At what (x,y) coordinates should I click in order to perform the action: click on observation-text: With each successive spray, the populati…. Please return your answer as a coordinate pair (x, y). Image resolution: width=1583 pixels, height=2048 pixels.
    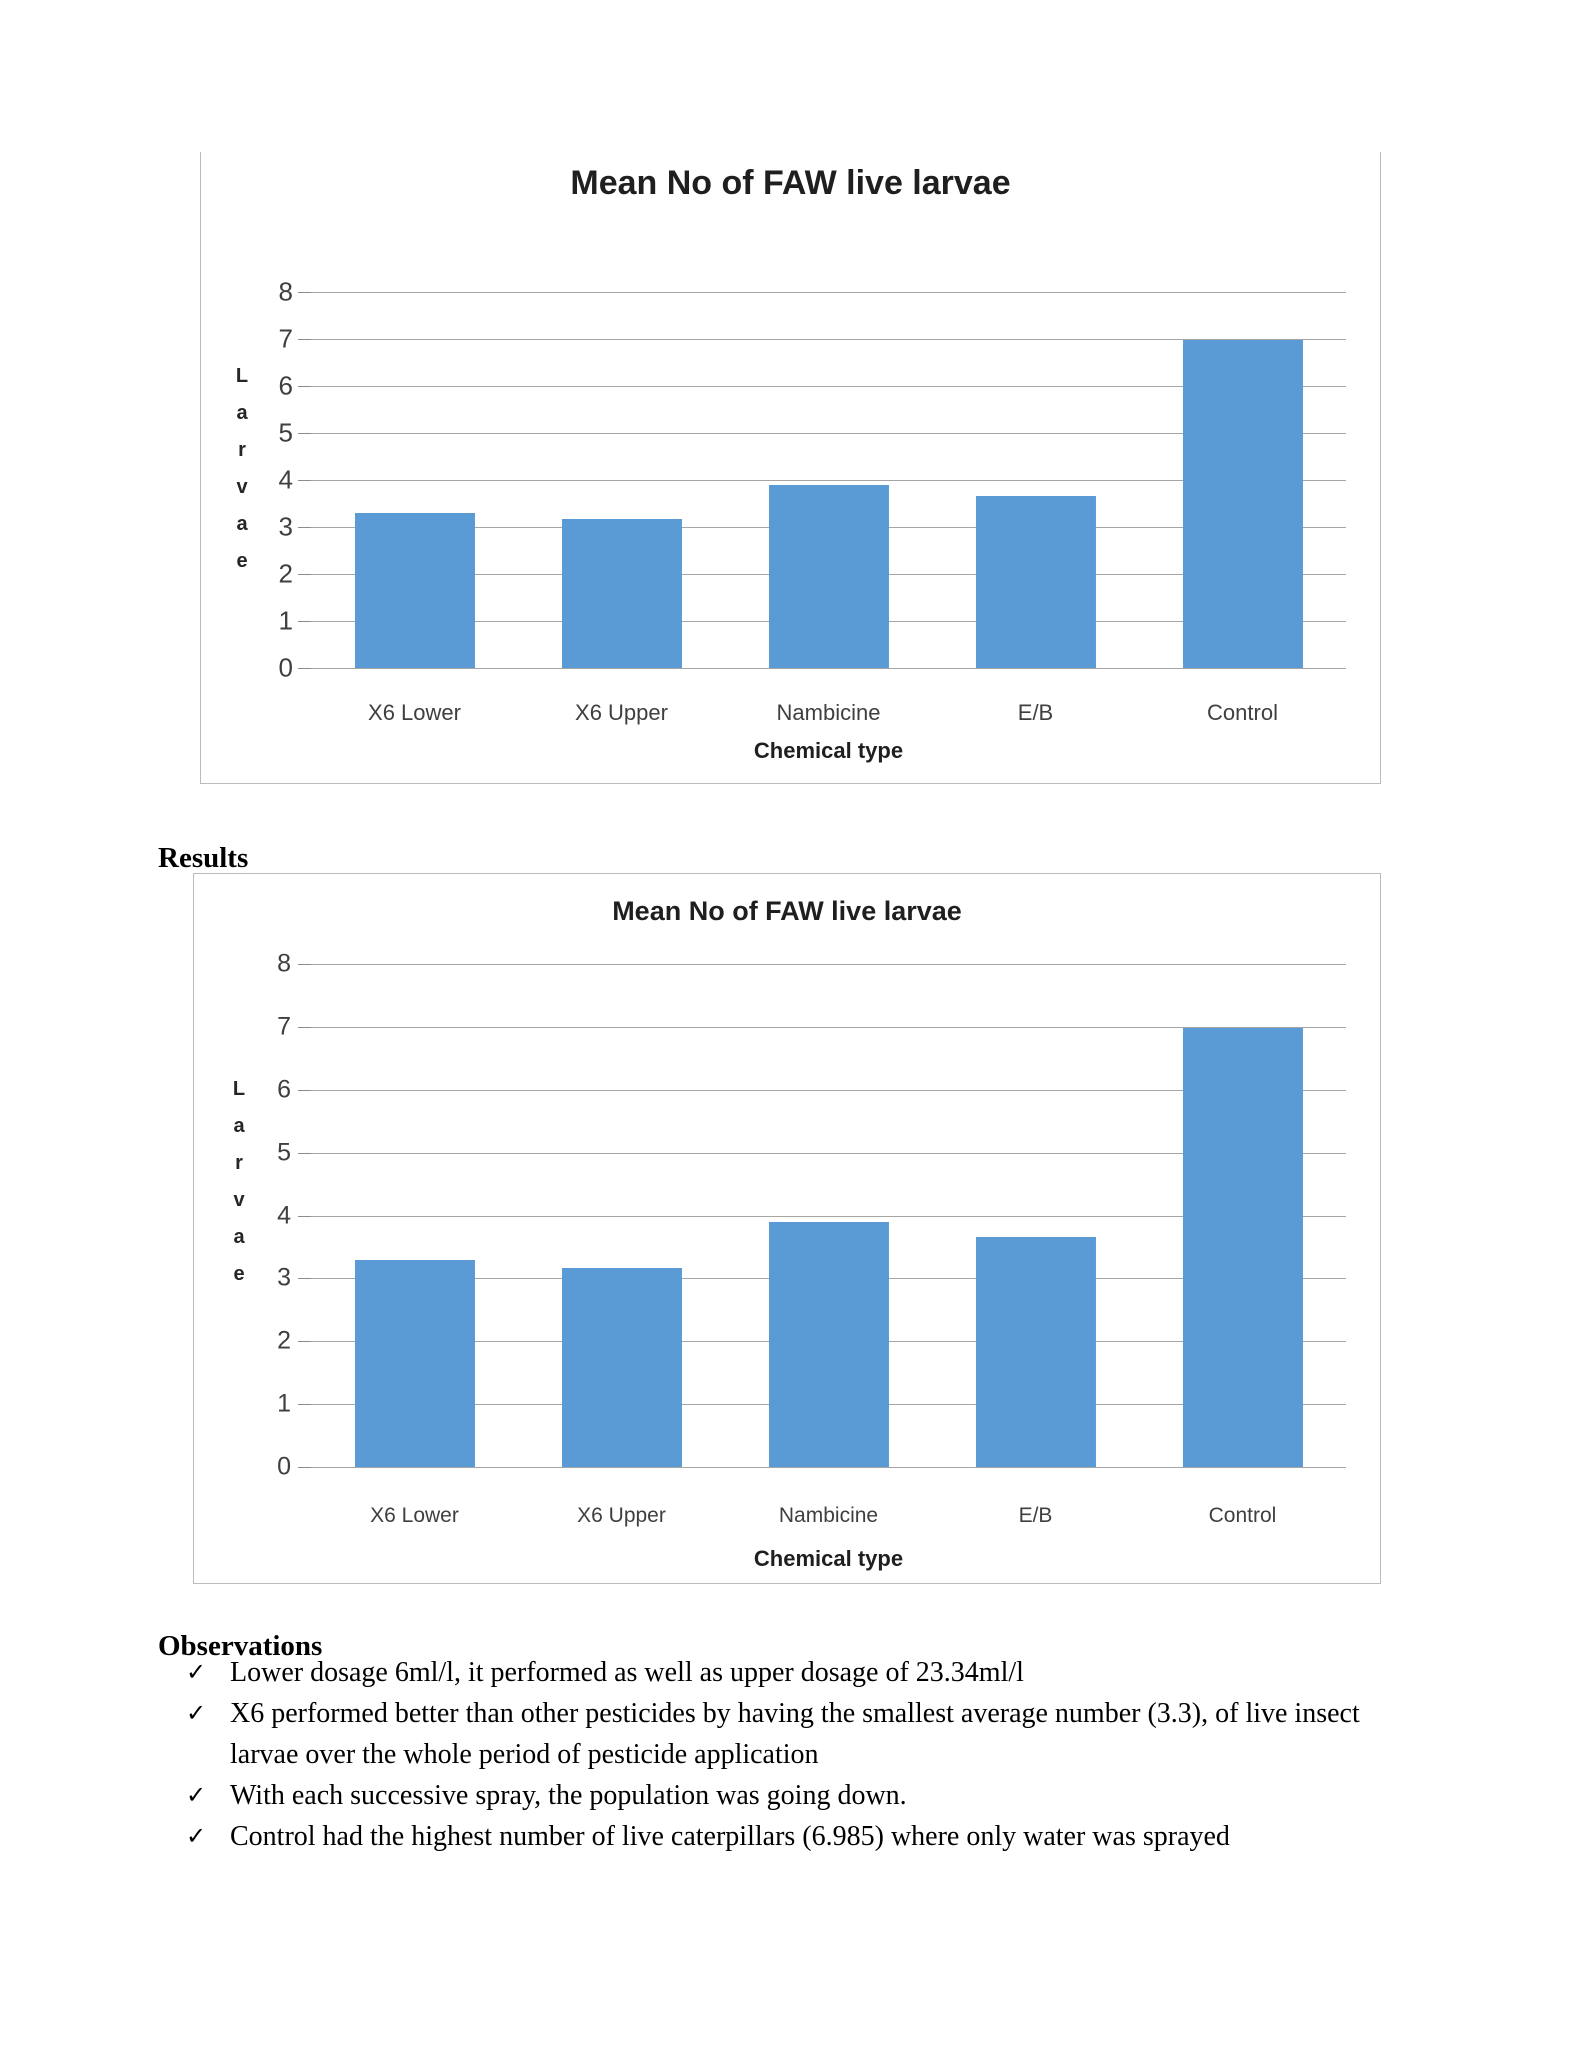
    Looking at the image, I should click on (568, 1795).